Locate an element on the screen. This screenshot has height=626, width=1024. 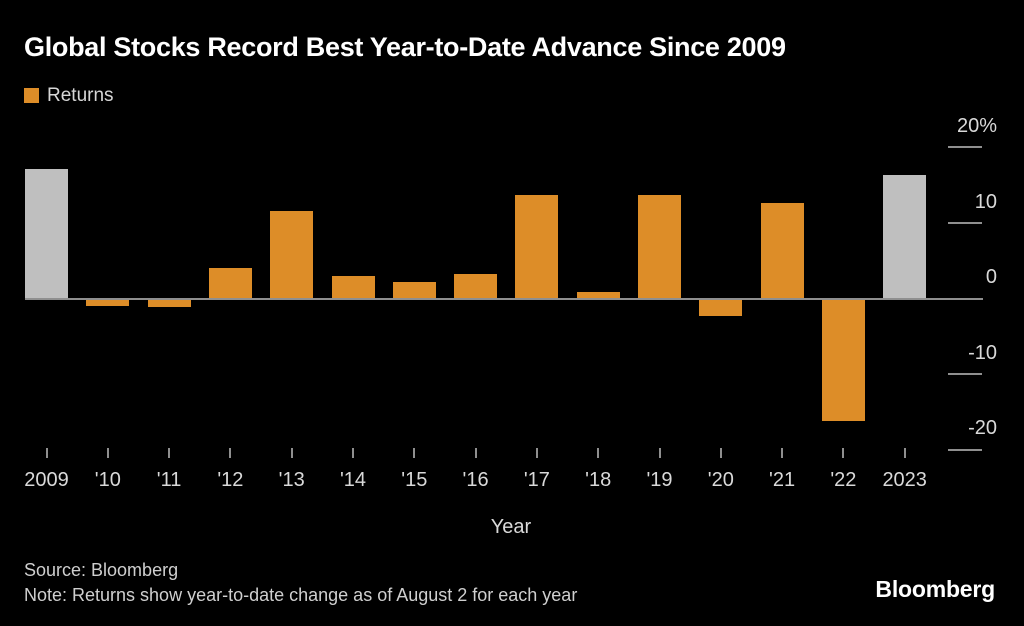
y-tick-label: 20% is located at coordinates (976, 125).